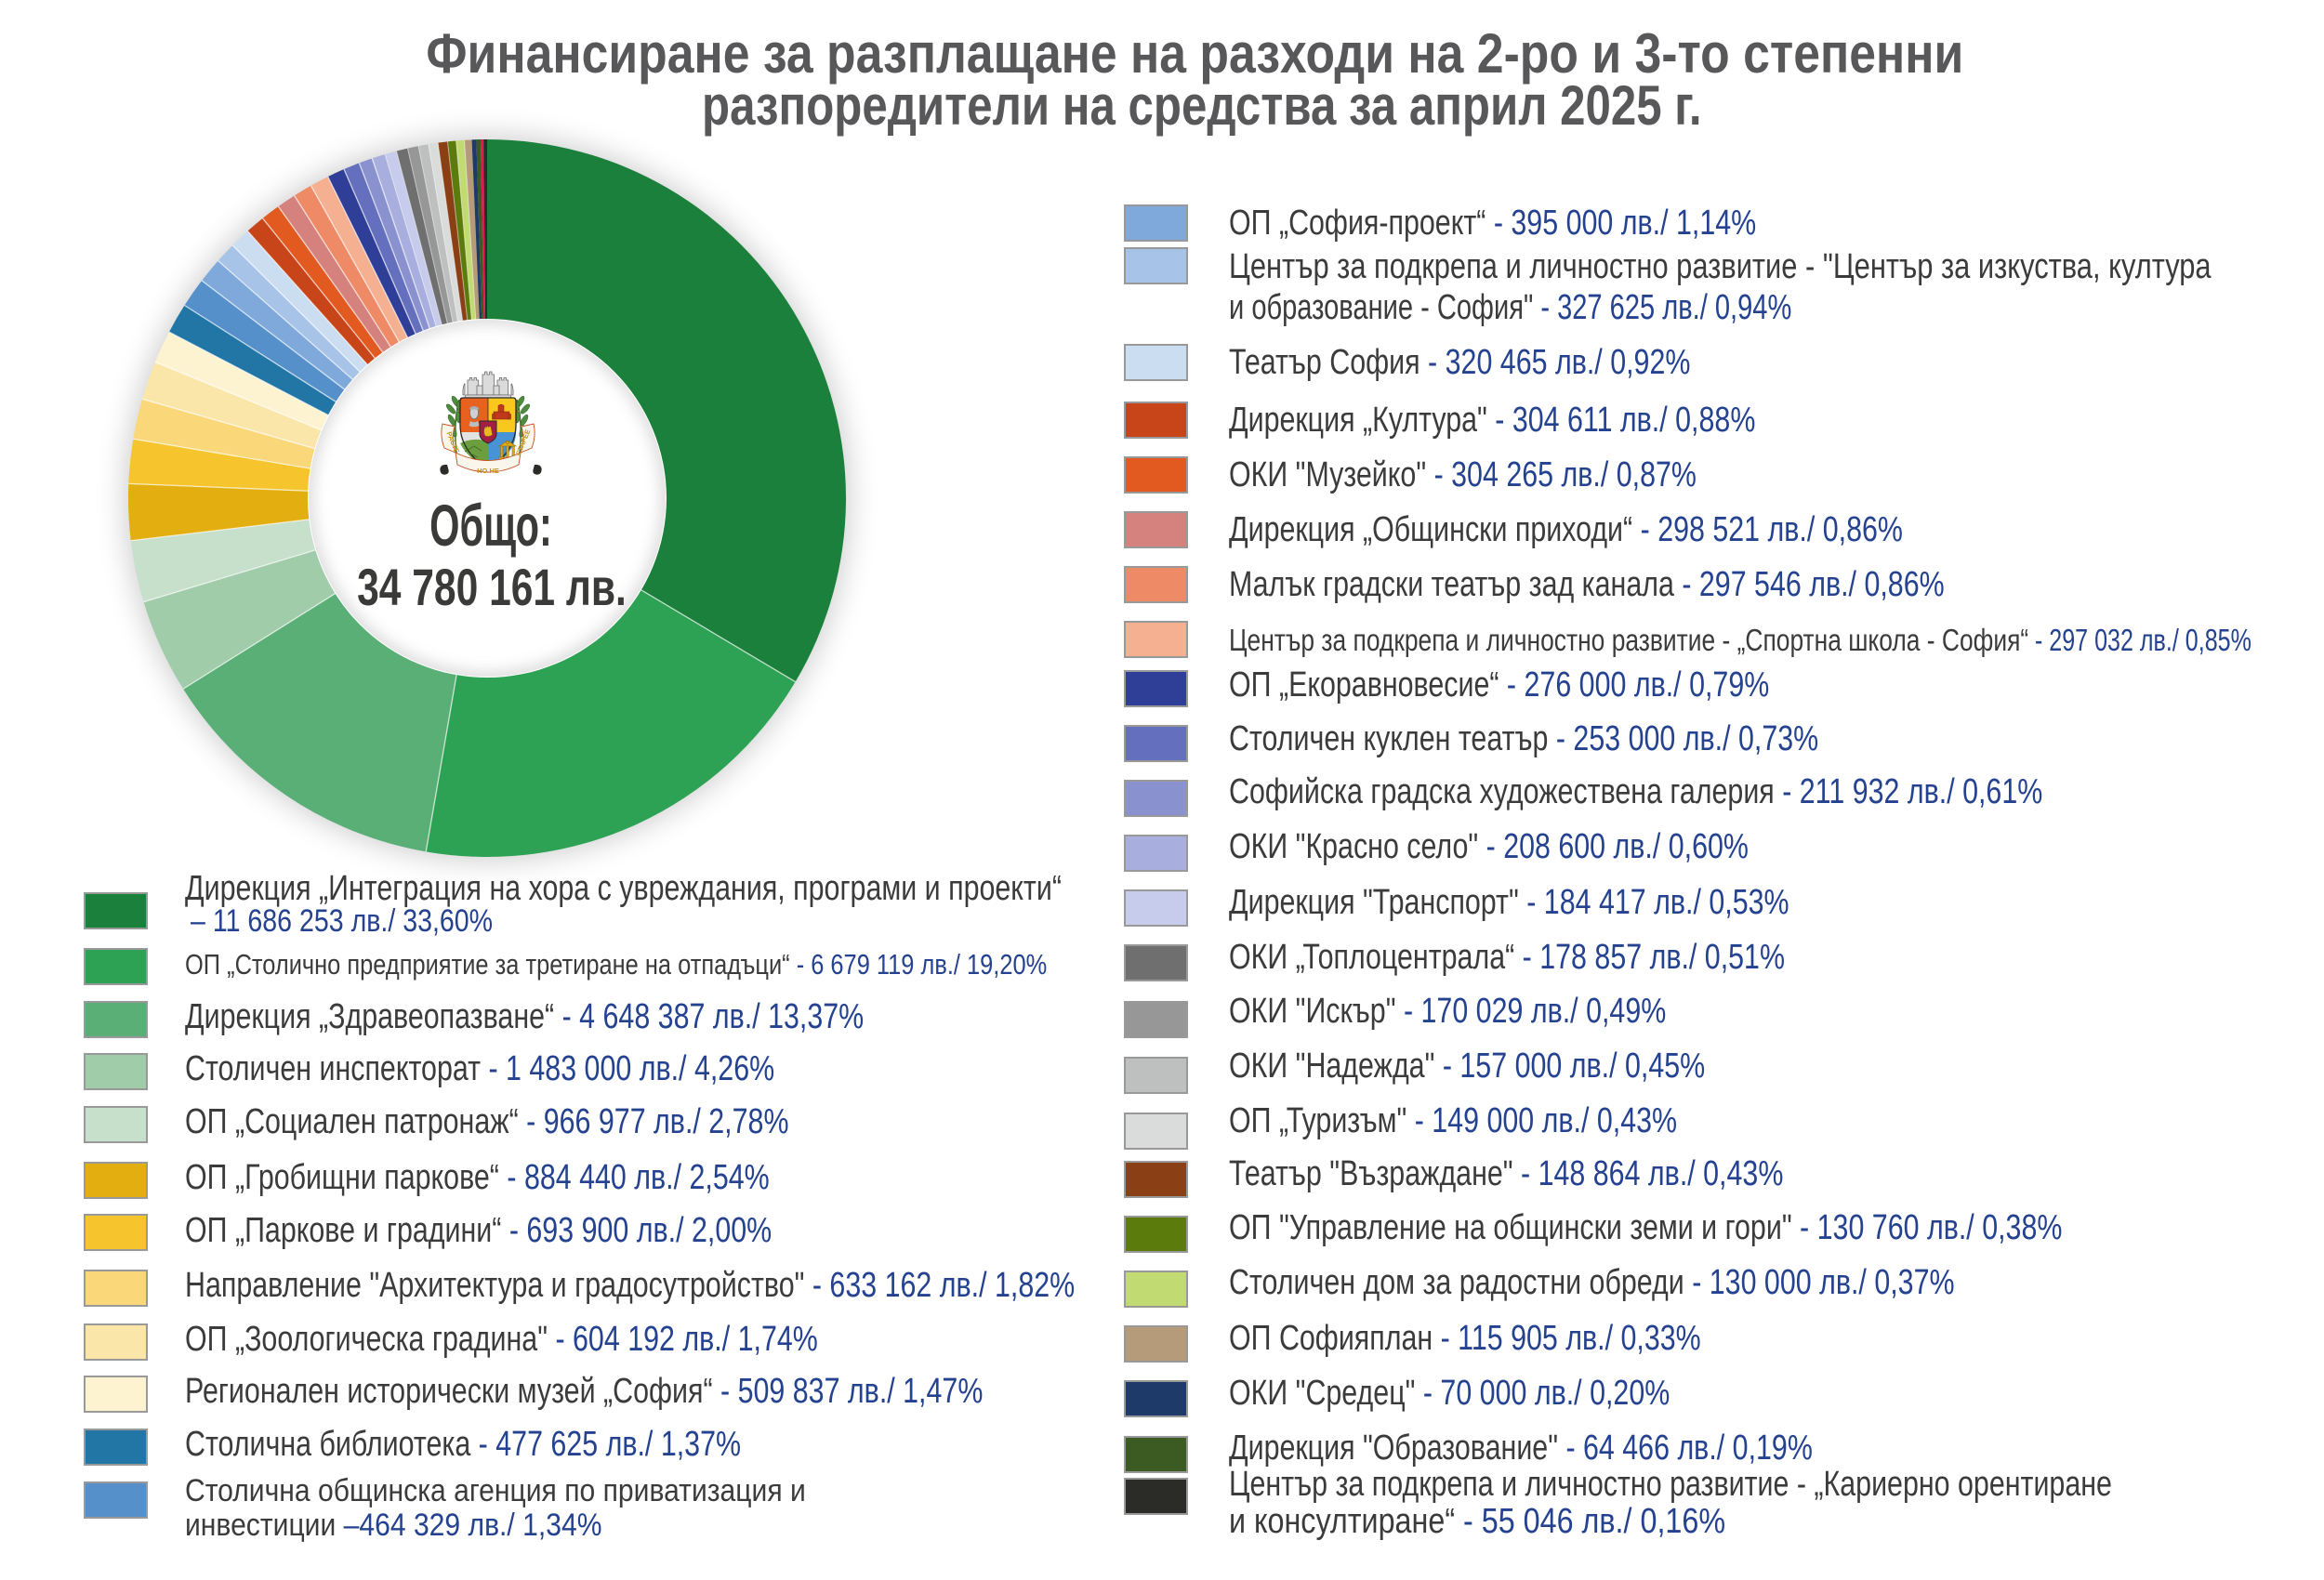 Image resolution: width=2324 pixels, height=1580 pixels. I want to click on svg-text: НО НЕ, so click(488, 471).